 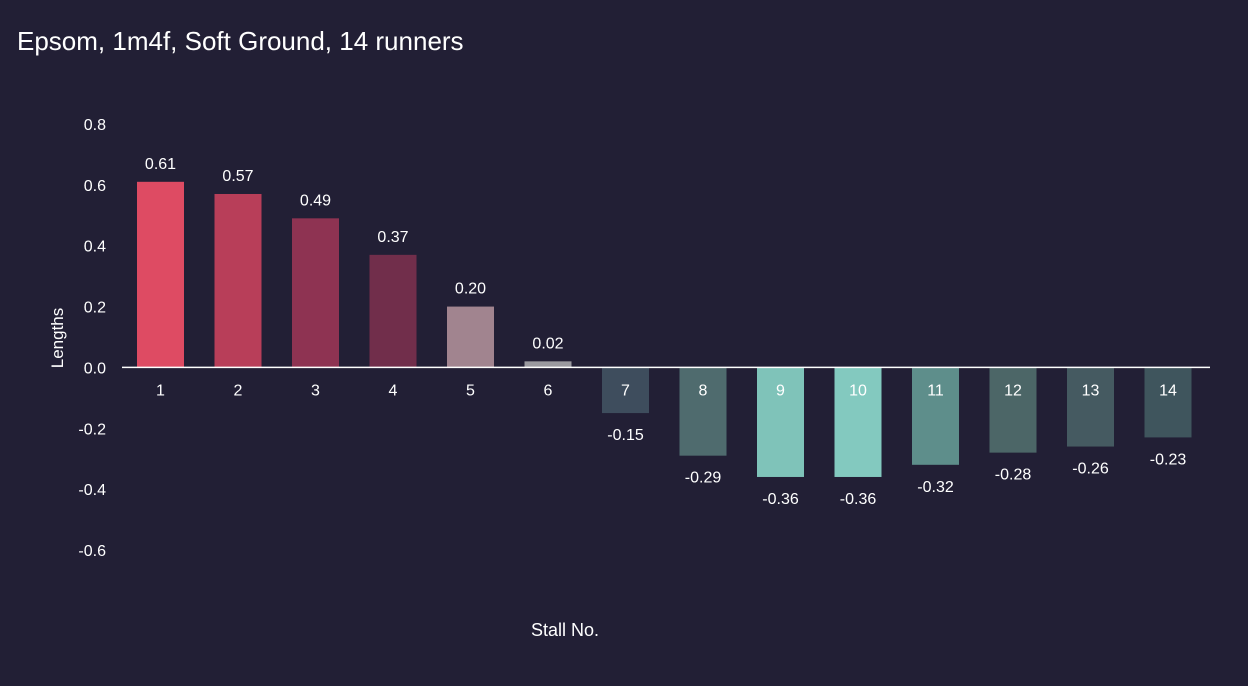 I want to click on x-tick-label: 3, so click(x=315, y=390).